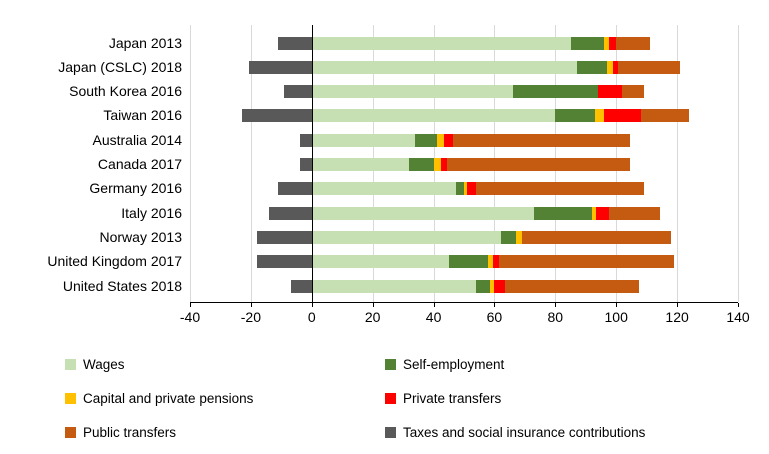 The image size is (769, 454). What do you see at coordinates (125, 91) in the screenshot?
I see `category-label-south-korea-2016: South Korea 2016` at bounding box center [125, 91].